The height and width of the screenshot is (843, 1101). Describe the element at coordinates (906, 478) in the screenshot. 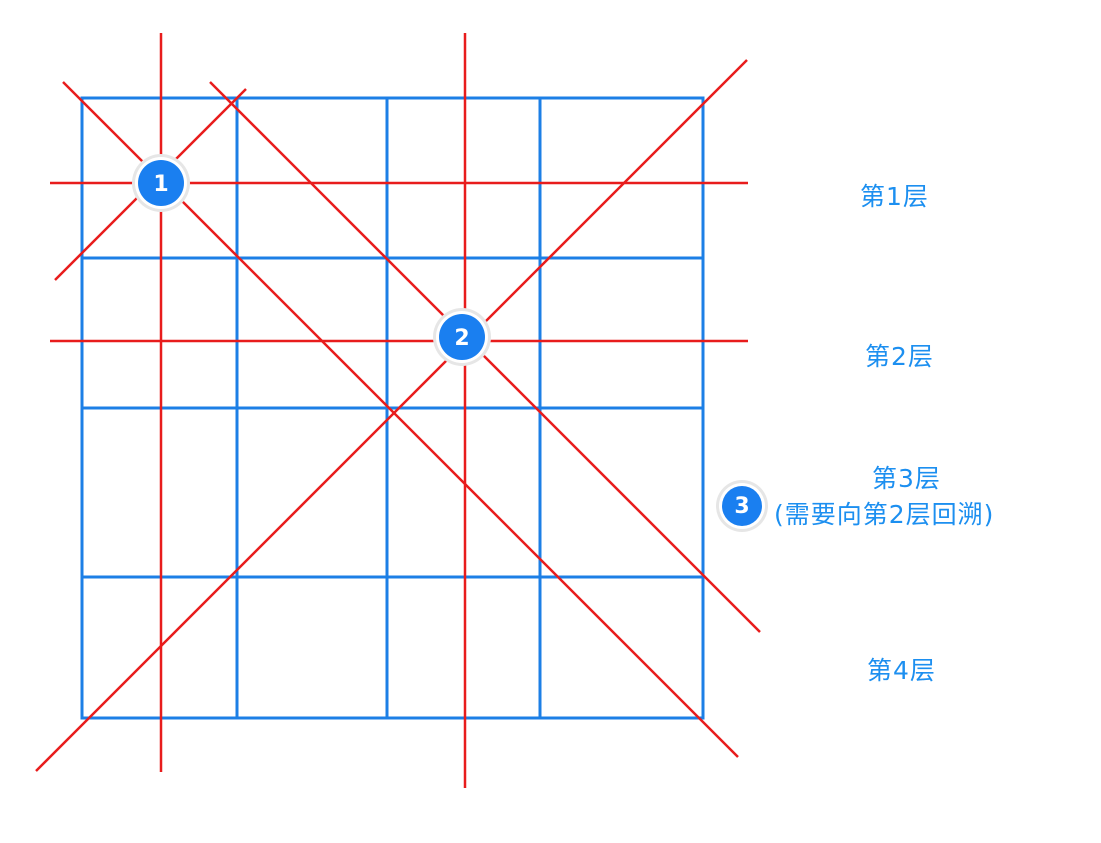

I see `layer-label-3: 第3层` at that location.